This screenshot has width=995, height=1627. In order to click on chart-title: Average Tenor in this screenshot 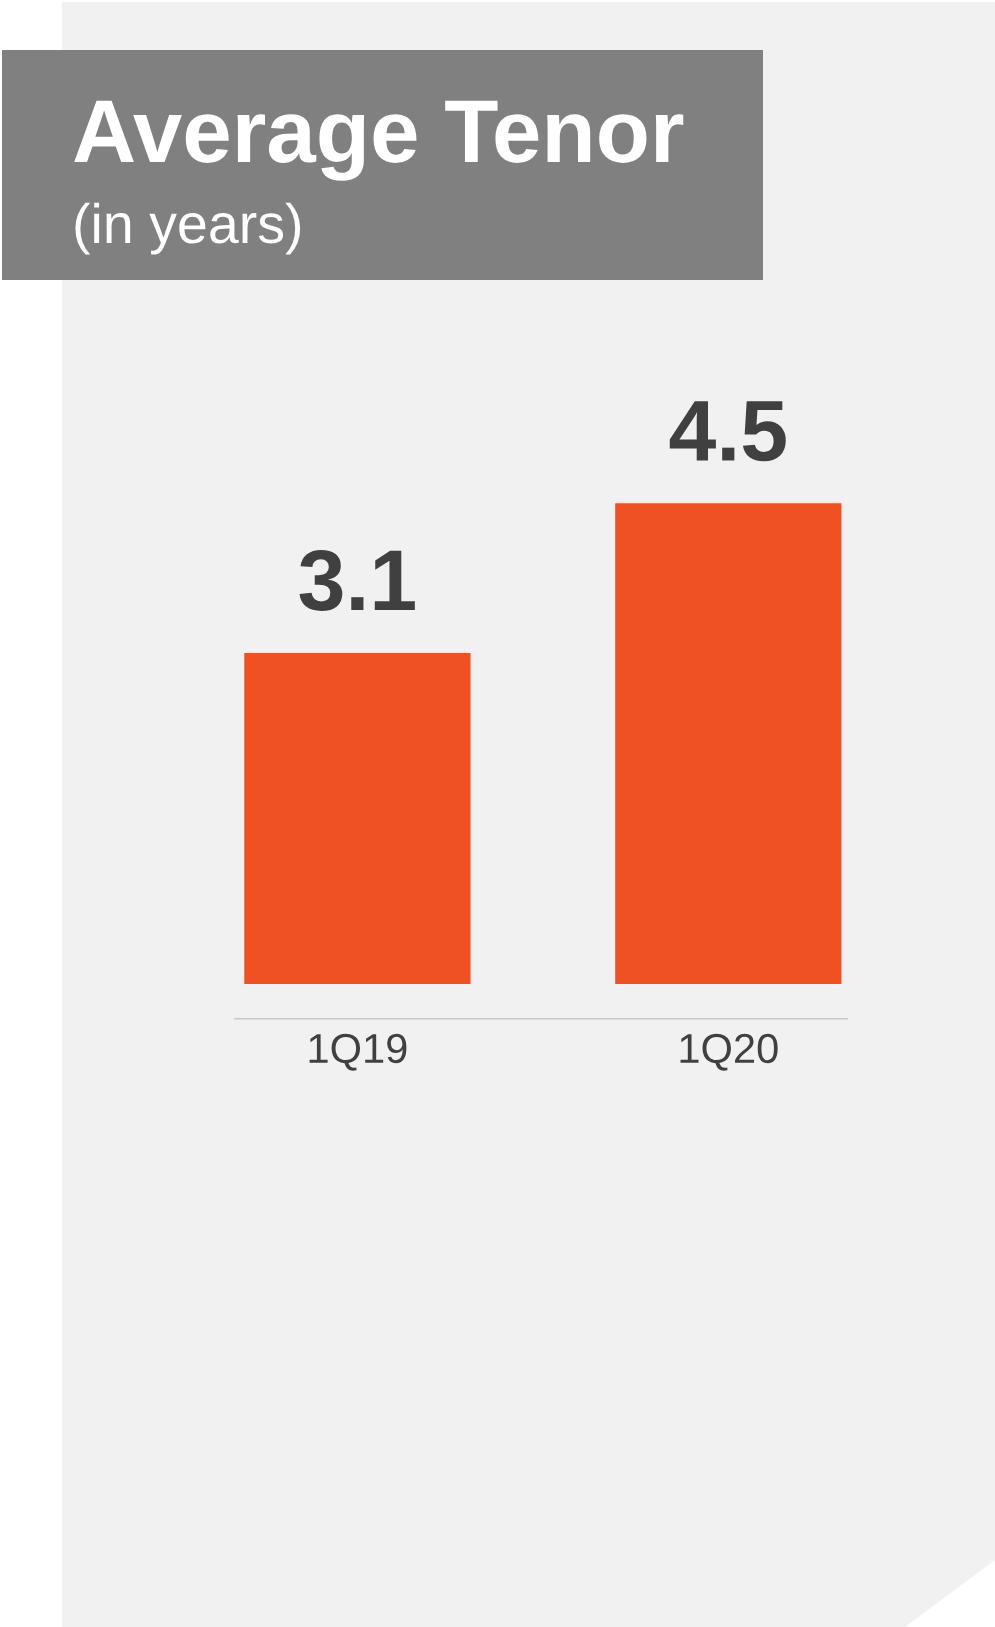, I will do `click(379, 140)`.